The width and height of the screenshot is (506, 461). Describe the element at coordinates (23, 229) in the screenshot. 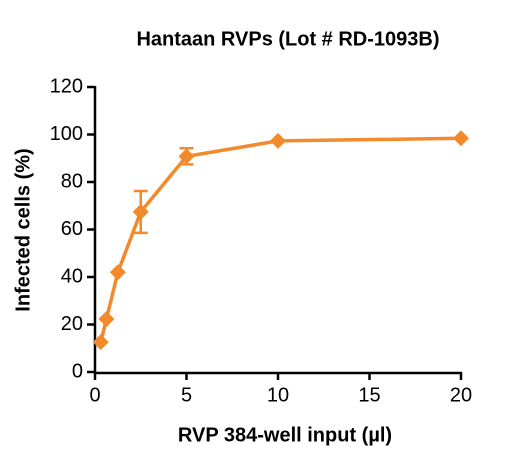

I see `y-axis-label: Infected cells (%)` at that location.